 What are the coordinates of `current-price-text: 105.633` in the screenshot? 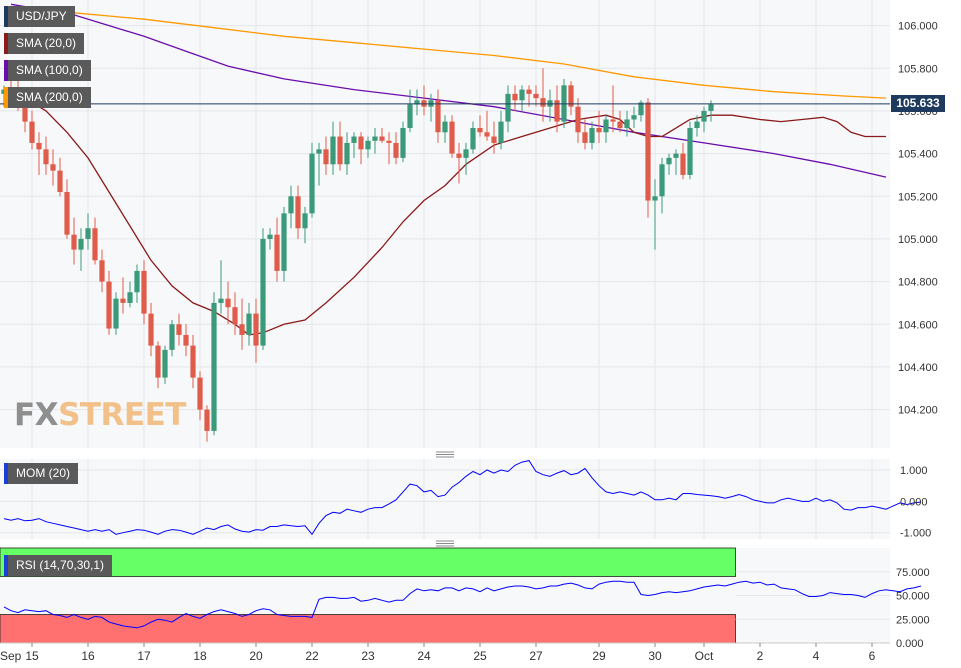 It's located at (918, 103).